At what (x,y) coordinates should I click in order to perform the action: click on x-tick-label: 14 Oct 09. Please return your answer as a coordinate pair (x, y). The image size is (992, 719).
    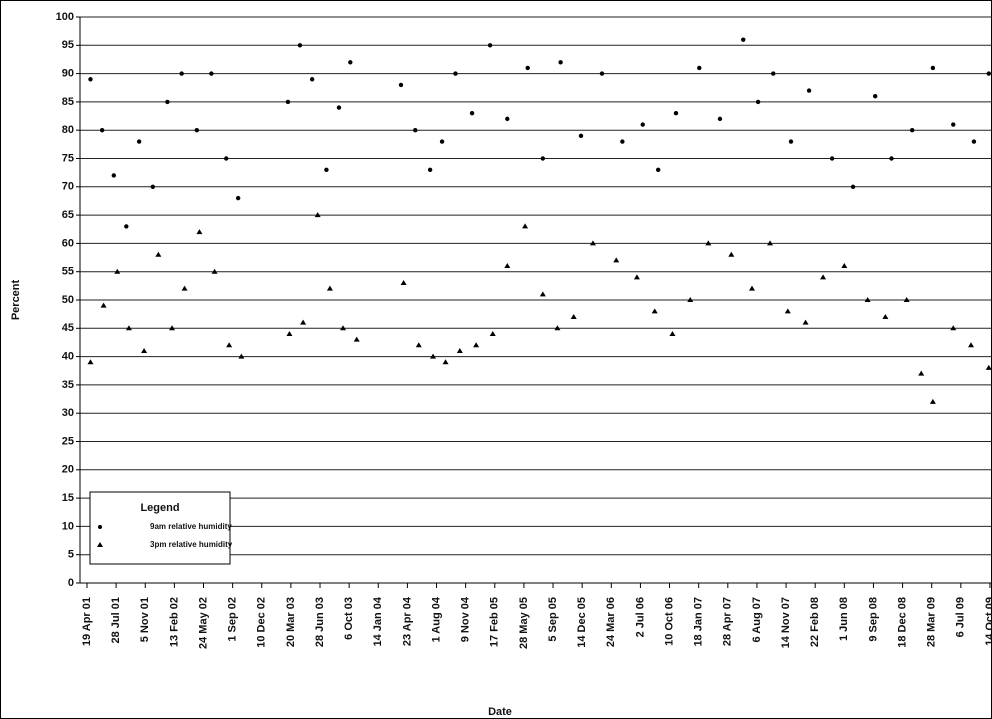
    Looking at the image, I should click on (988, 621).